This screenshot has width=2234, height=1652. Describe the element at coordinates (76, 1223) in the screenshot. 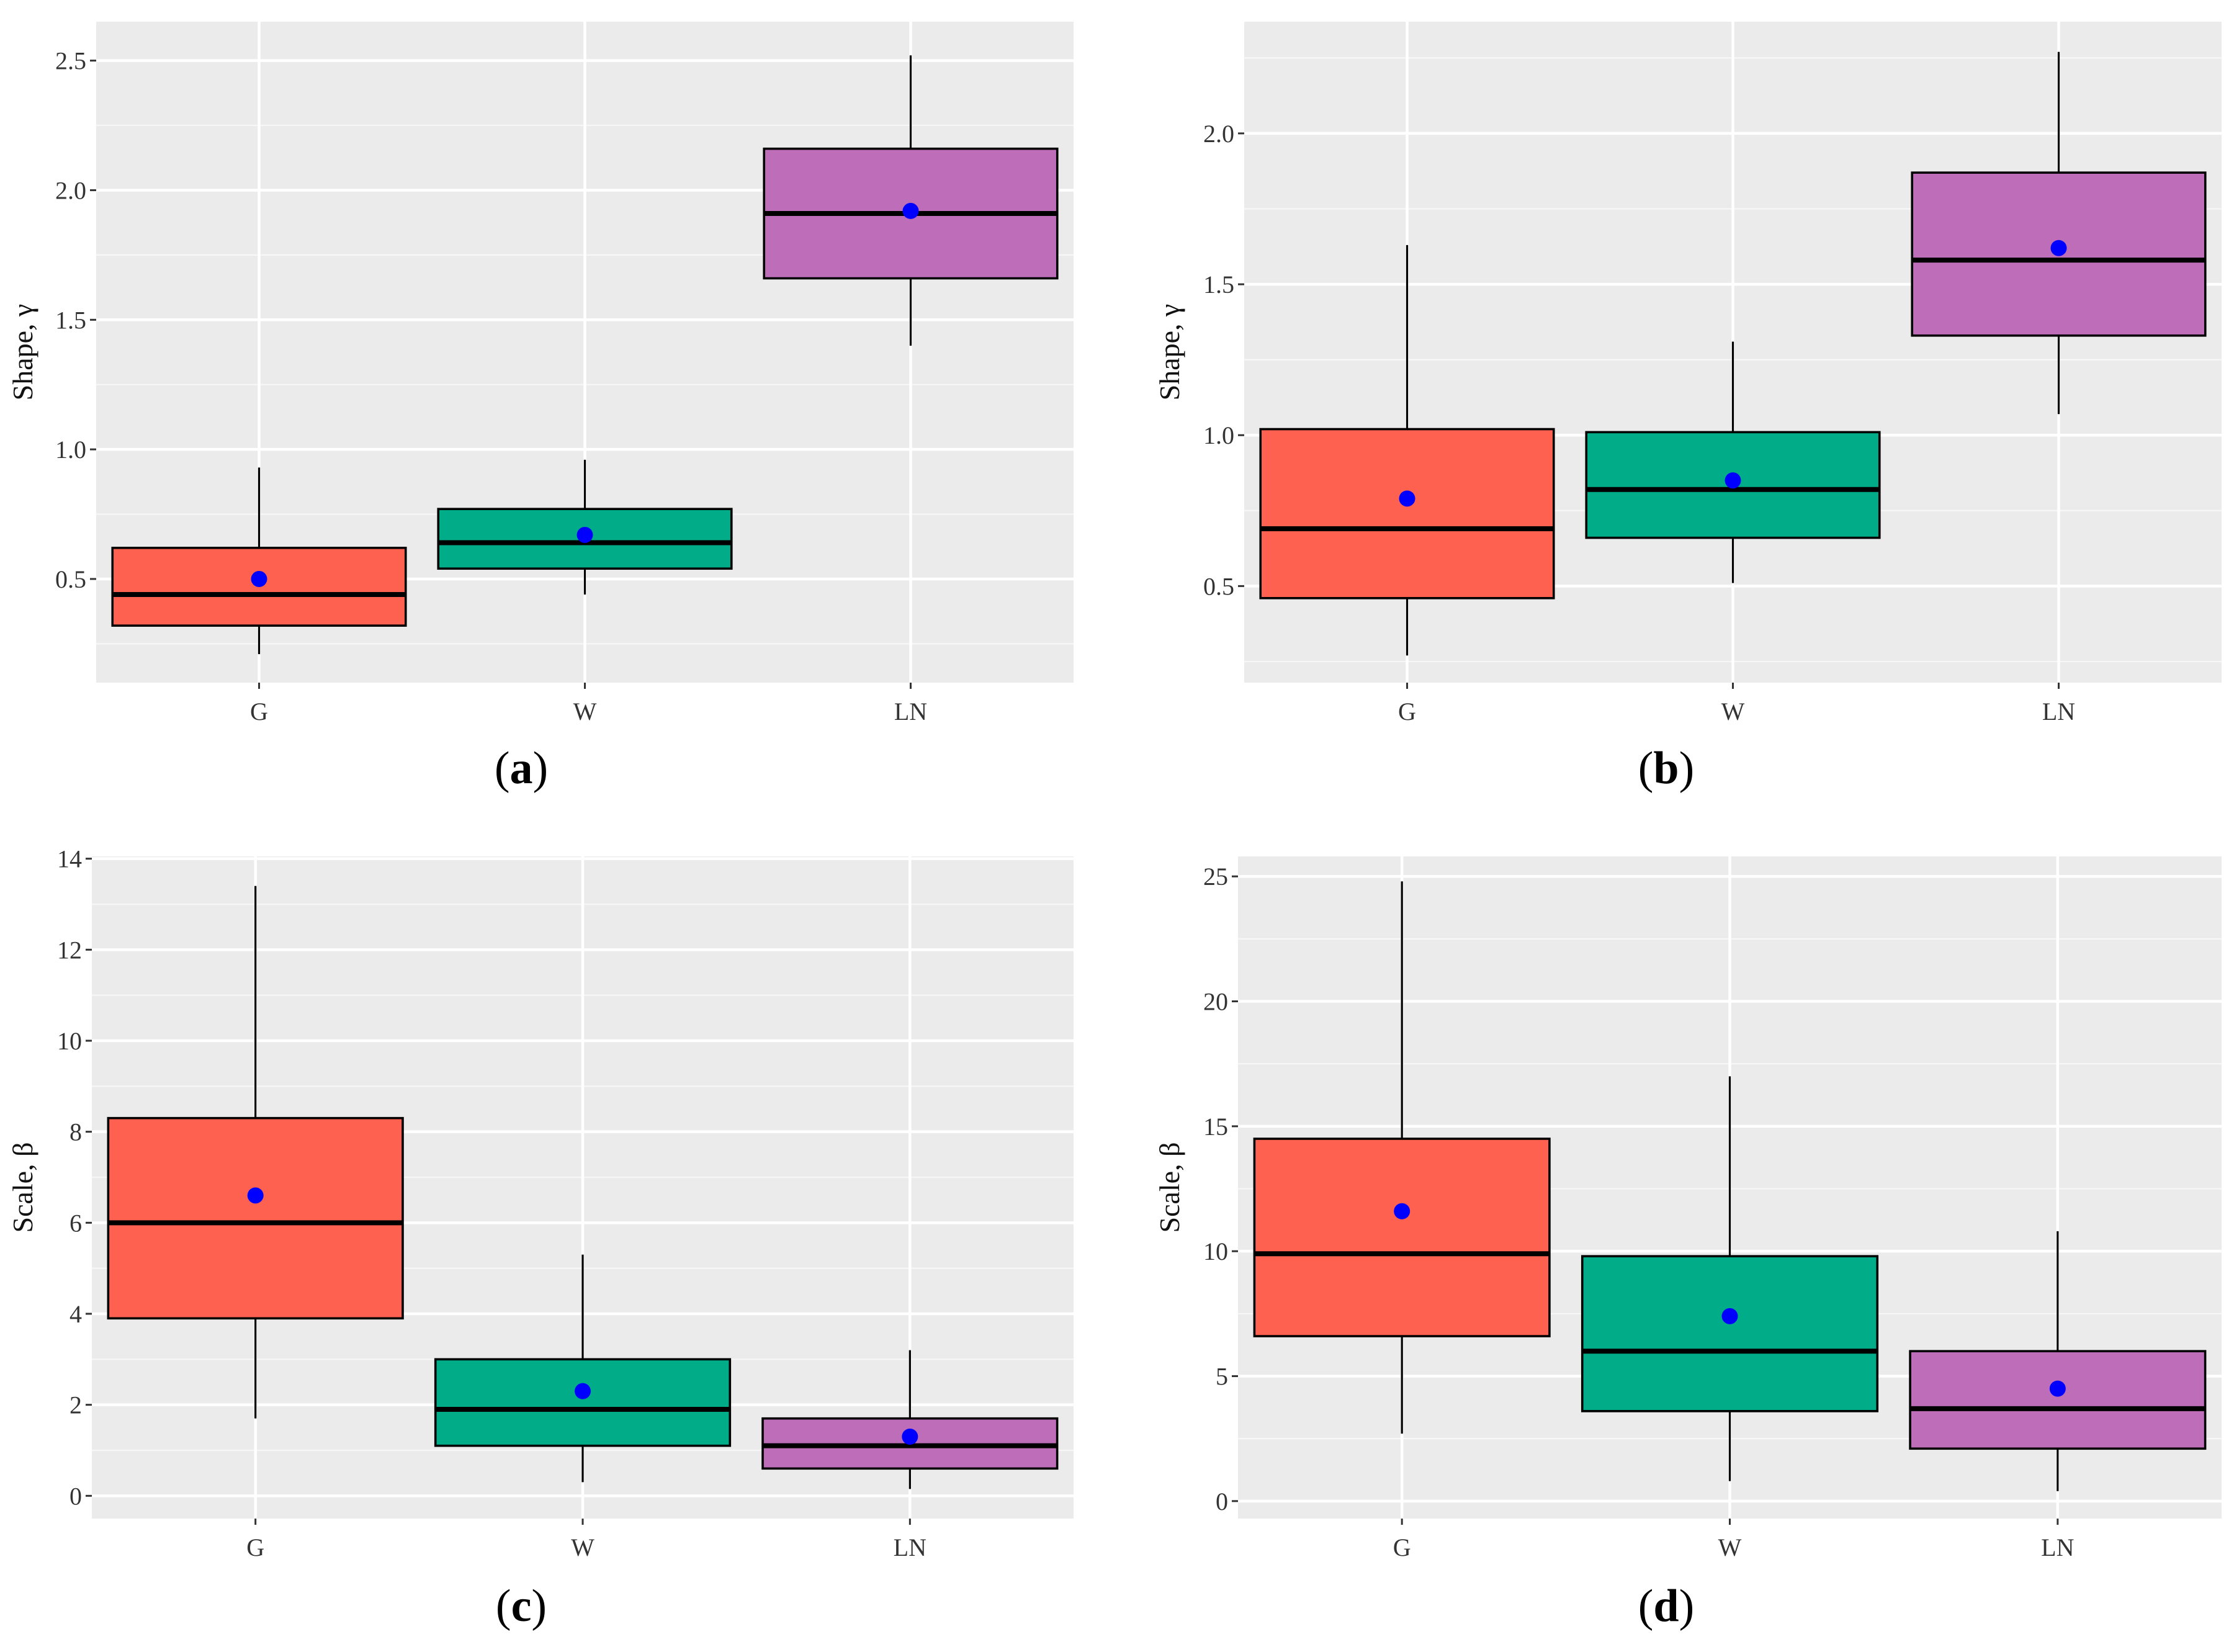

I see `y-tick-label: 6` at that location.